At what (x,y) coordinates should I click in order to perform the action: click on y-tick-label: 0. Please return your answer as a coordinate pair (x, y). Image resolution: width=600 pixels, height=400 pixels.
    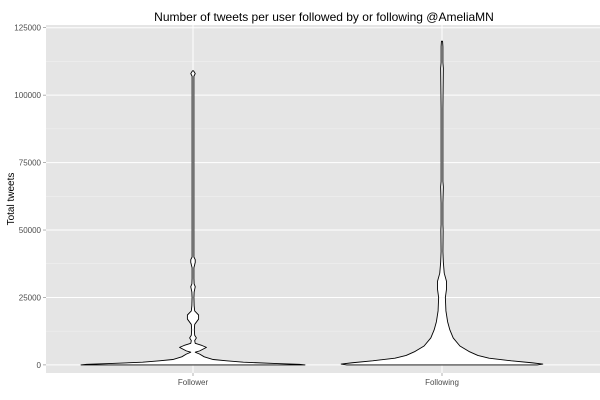
    Looking at the image, I should click on (39, 365).